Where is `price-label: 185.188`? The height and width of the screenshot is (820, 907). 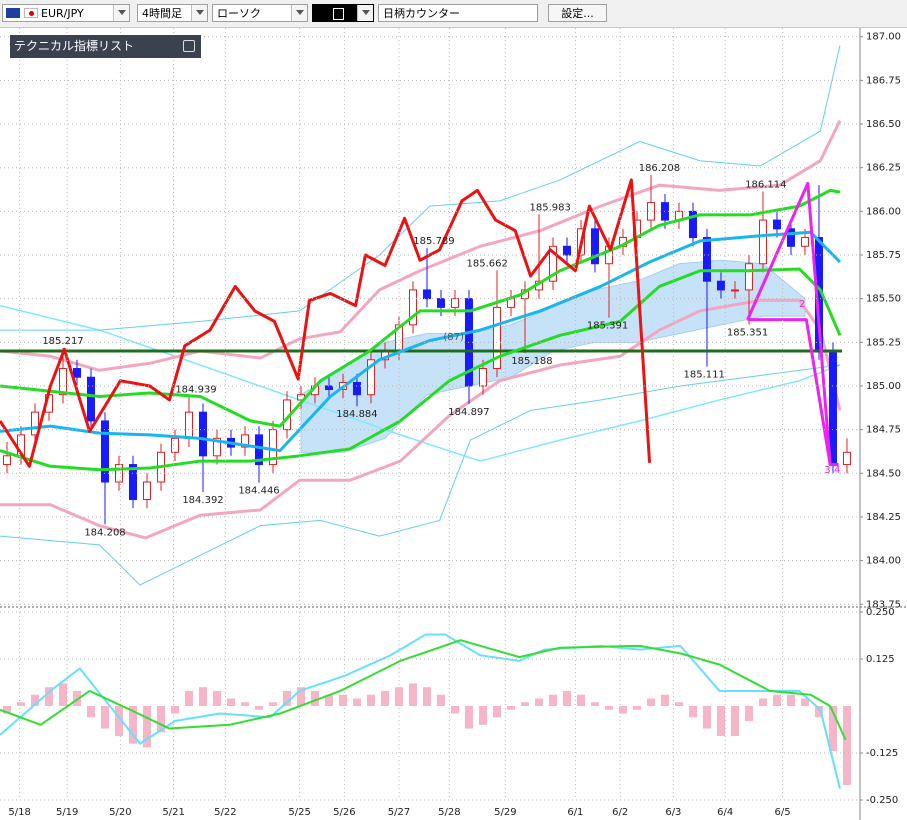
price-label: 185.188 is located at coordinates (531, 361).